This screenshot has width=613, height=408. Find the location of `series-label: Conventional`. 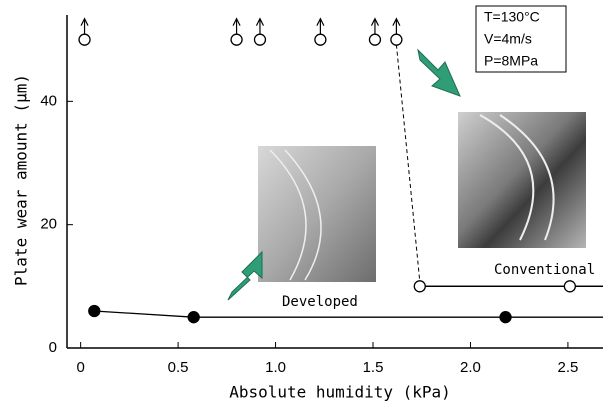

series-label: Conventional is located at coordinates (544, 270).